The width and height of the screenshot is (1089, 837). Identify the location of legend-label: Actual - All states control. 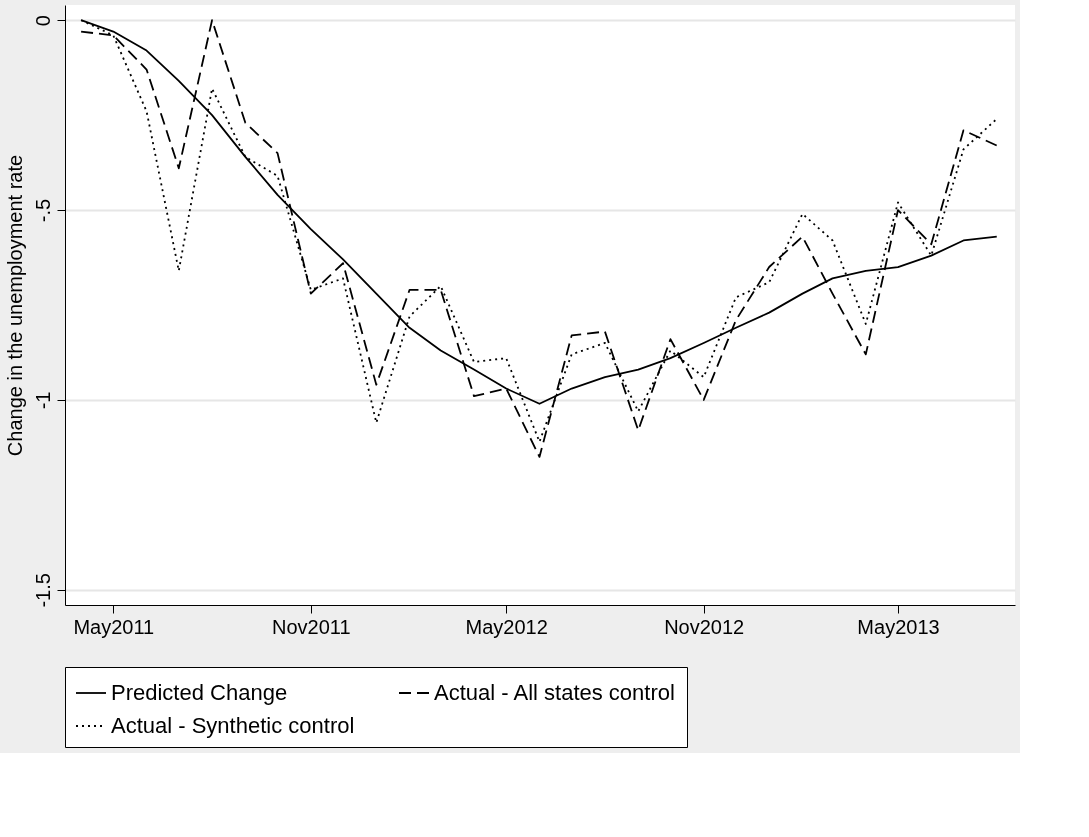
(554, 692).